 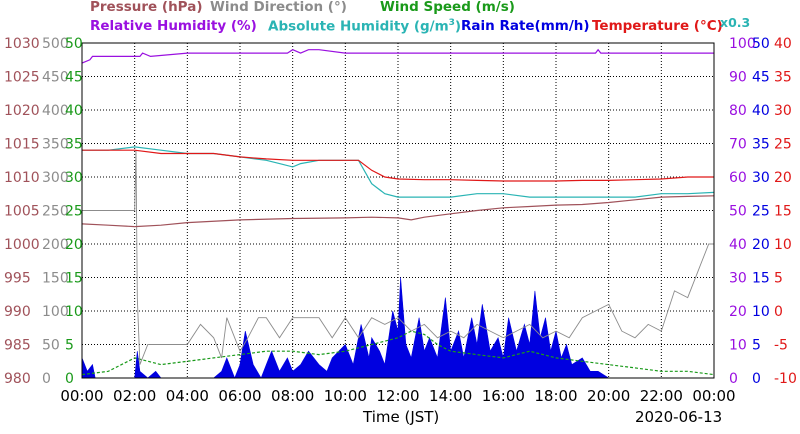 I want to click on y-tick-label-wind-speed: 45, so click(x=74, y=78).